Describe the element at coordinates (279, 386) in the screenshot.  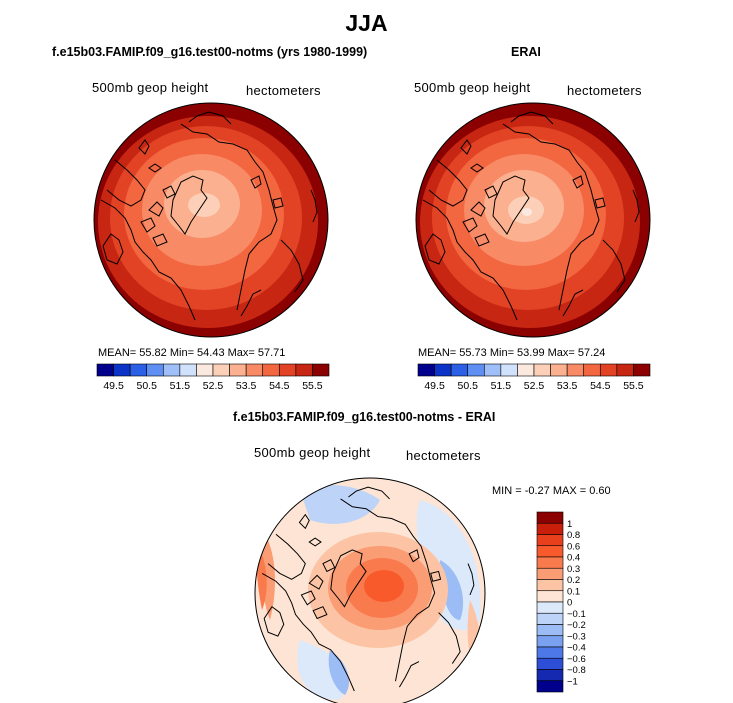
I see `model-colorbar-tick-label: 54.5` at that location.